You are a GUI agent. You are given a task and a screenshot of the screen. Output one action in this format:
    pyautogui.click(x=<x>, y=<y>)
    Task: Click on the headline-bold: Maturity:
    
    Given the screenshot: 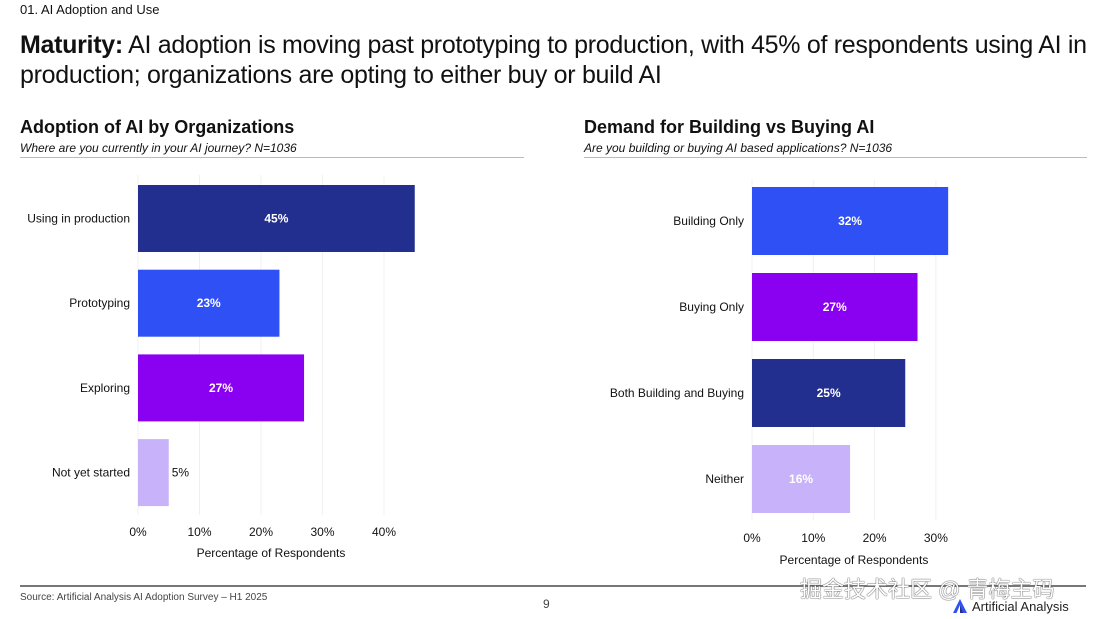 What is the action you would take?
    pyautogui.click(x=71, y=45)
    